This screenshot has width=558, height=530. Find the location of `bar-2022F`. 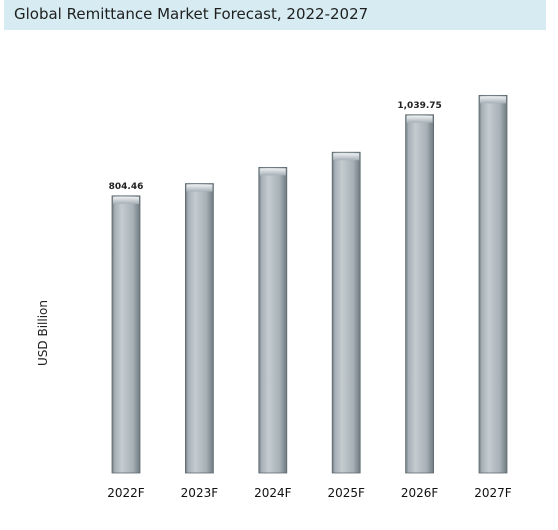

bar-2022F is located at coordinates (126, 334).